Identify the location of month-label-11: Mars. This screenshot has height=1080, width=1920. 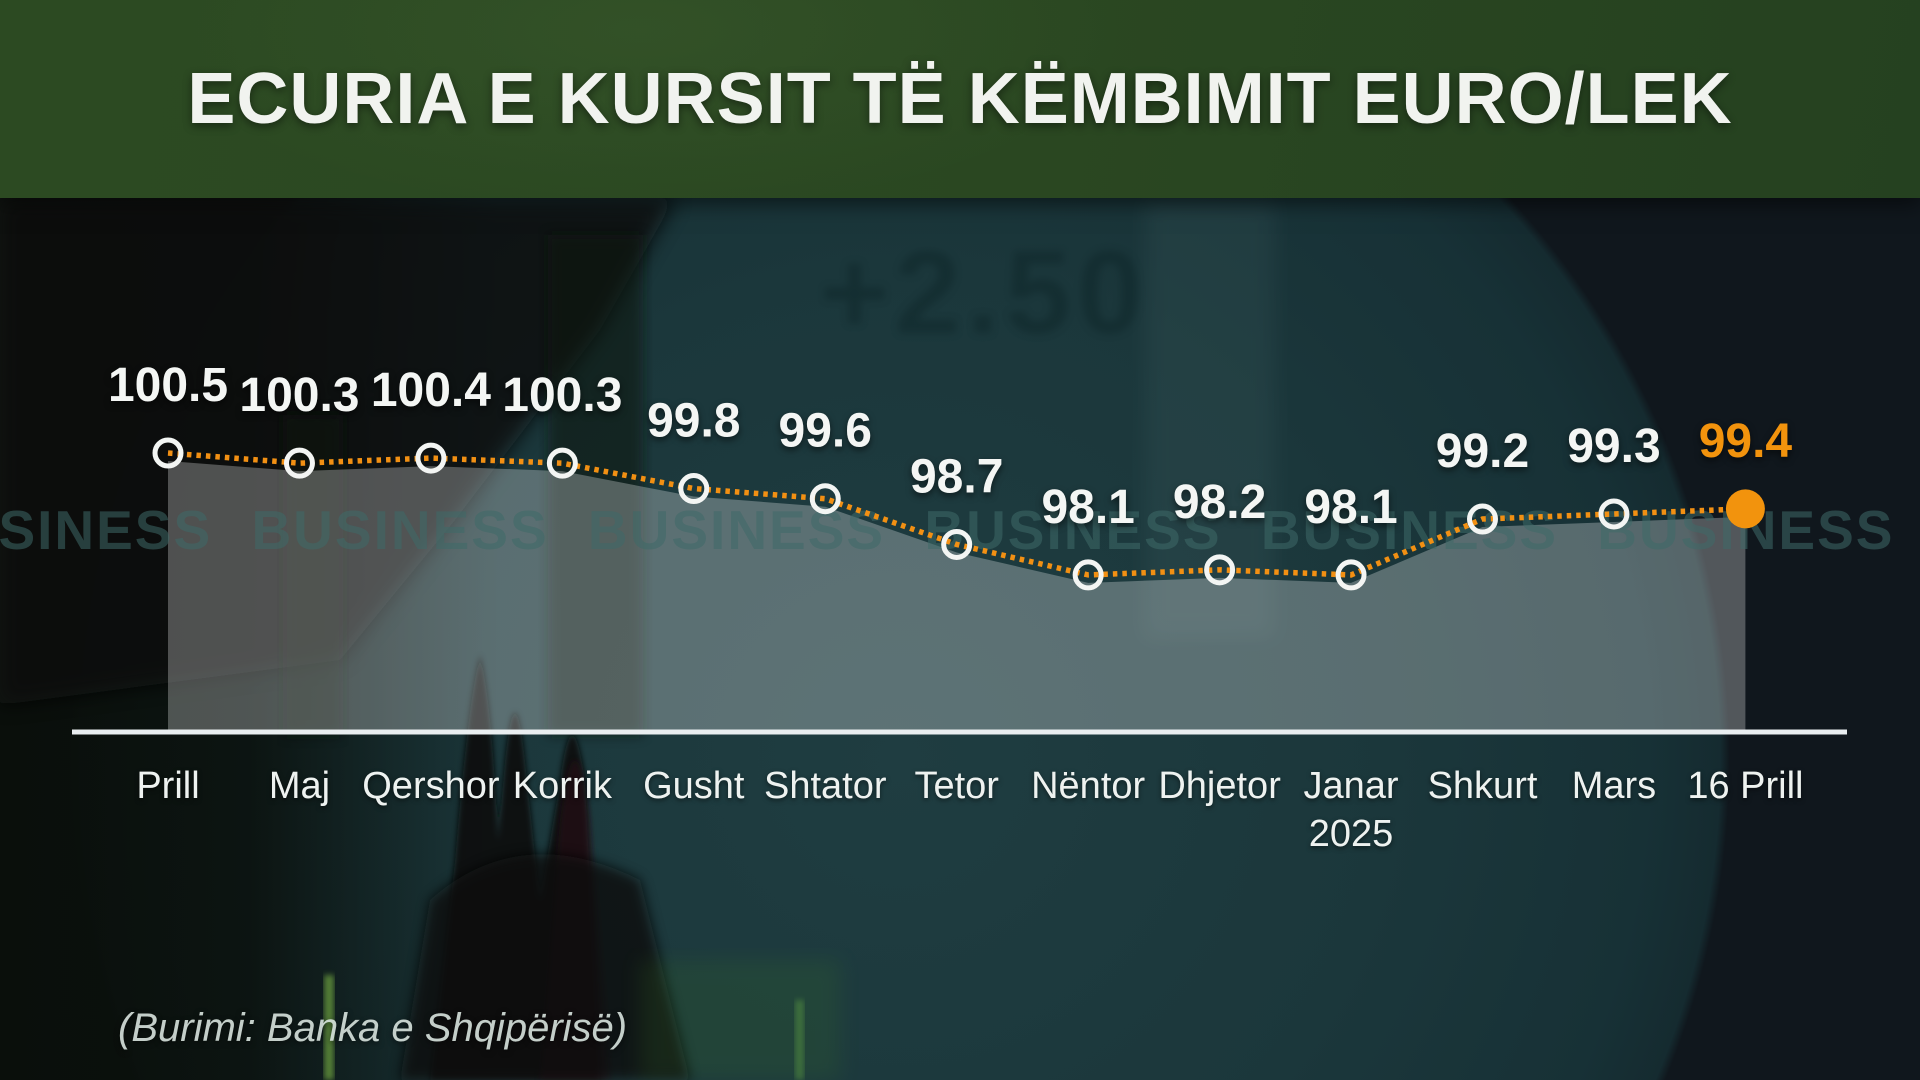
(1614, 786).